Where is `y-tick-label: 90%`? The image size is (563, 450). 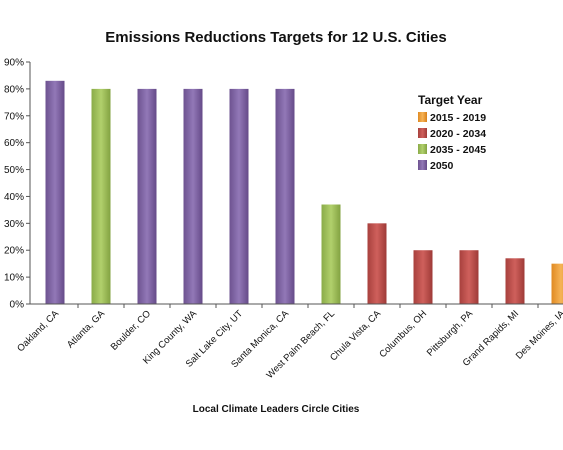
y-tick-label: 90% is located at coordinates (14, 63).